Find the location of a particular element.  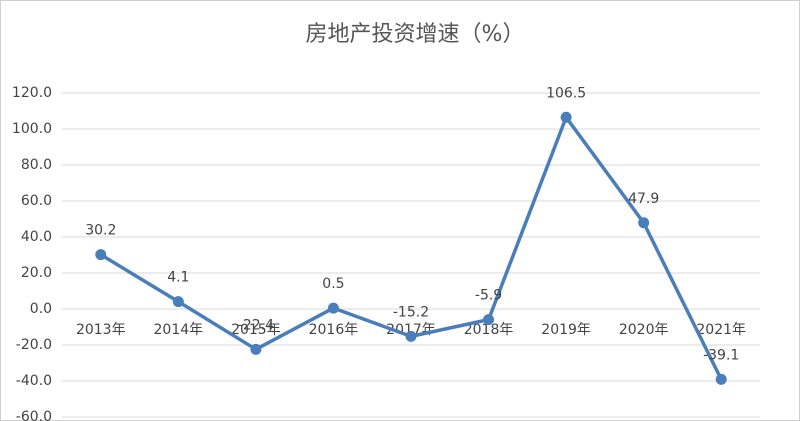

y-tick-label: 0.0 is located at coordinates (41, 309).